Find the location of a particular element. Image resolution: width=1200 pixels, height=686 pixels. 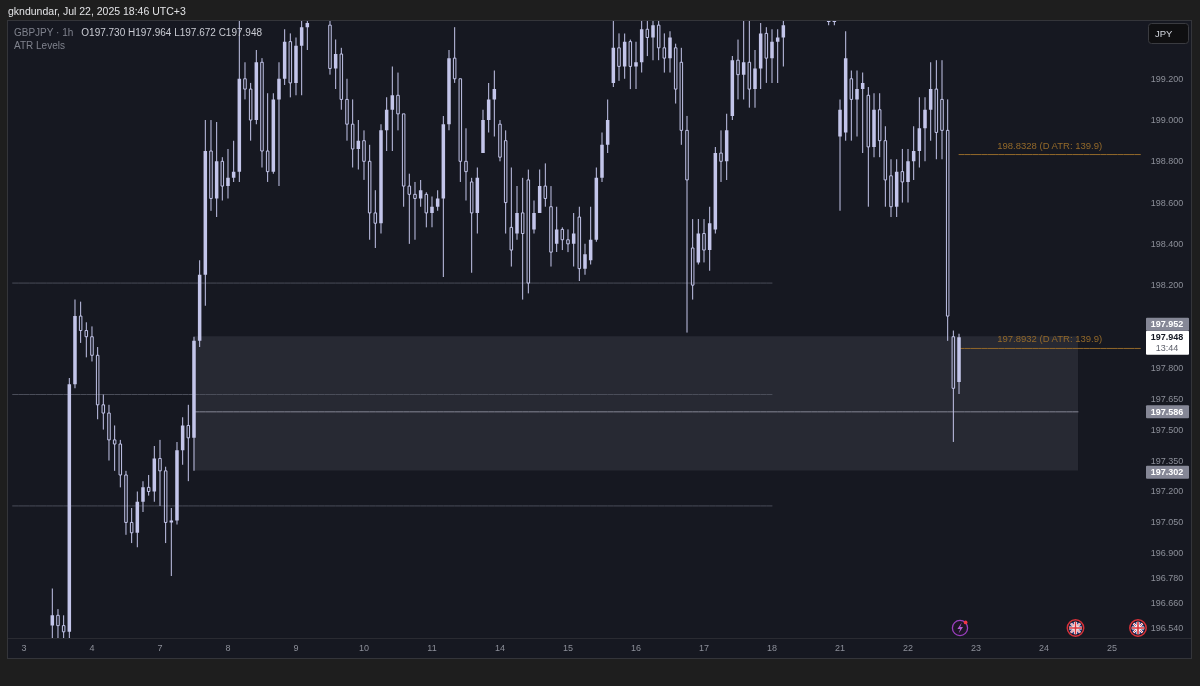

x-tick-label: 14 is located at coordinates (500, 648).